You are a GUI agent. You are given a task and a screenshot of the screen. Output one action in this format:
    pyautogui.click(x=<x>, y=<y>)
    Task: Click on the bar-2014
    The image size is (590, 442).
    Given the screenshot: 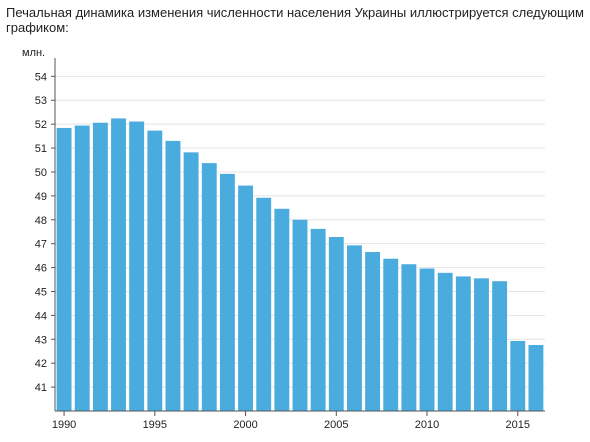 What is the action you would take?
    pyautogui.click(x=500, y=346)
    